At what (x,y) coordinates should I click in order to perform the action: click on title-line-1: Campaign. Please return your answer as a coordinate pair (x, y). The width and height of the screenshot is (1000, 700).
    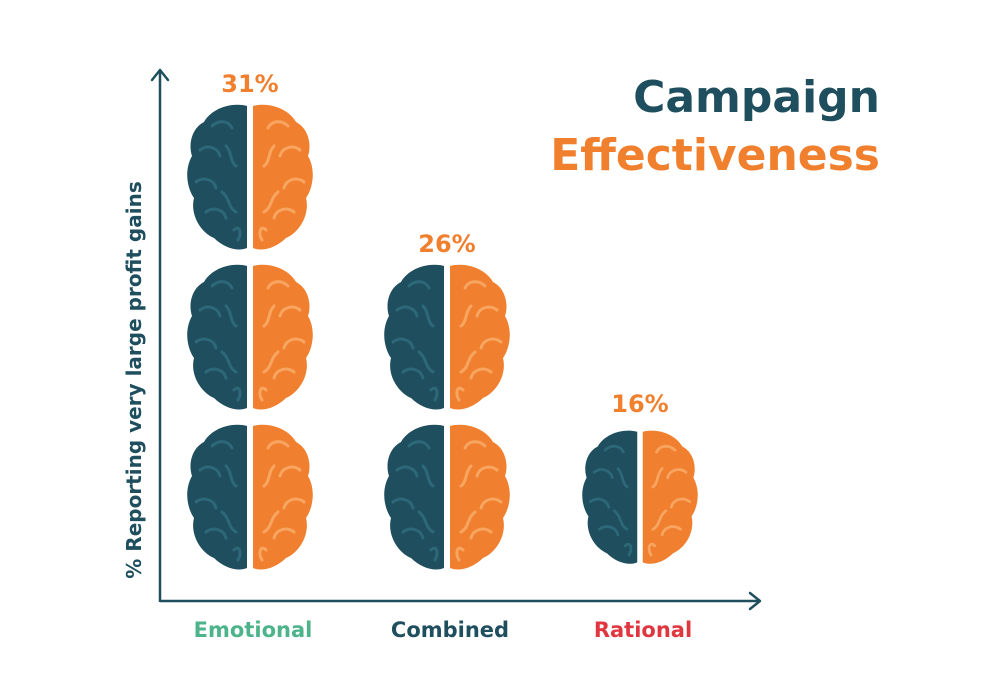
    Looking at the image, I should click on (756, 97).